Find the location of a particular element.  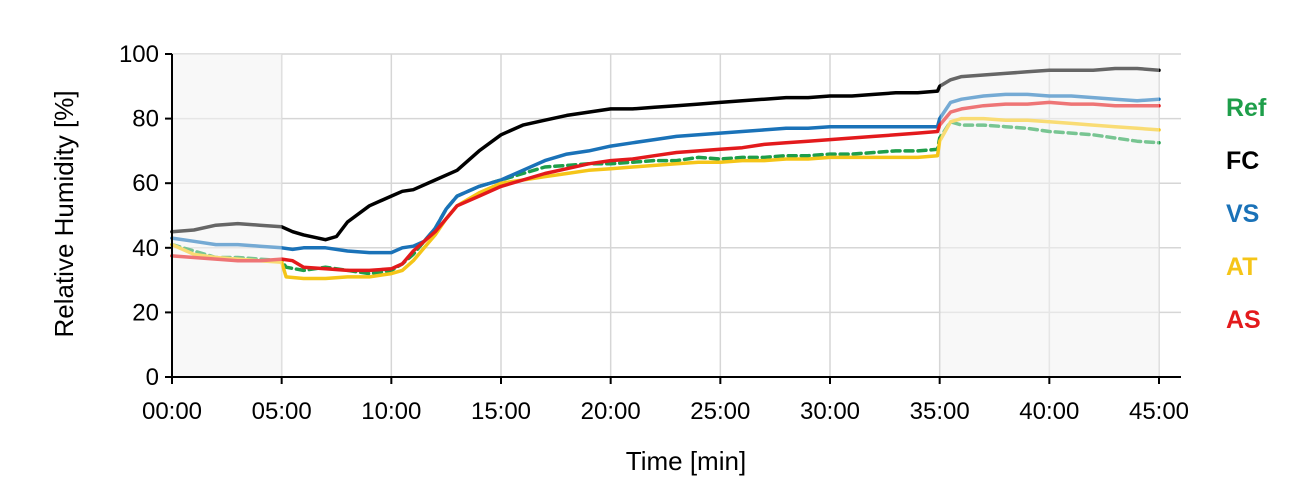

x-tick-label: 45:00 is located at coordinates (1159, 411).